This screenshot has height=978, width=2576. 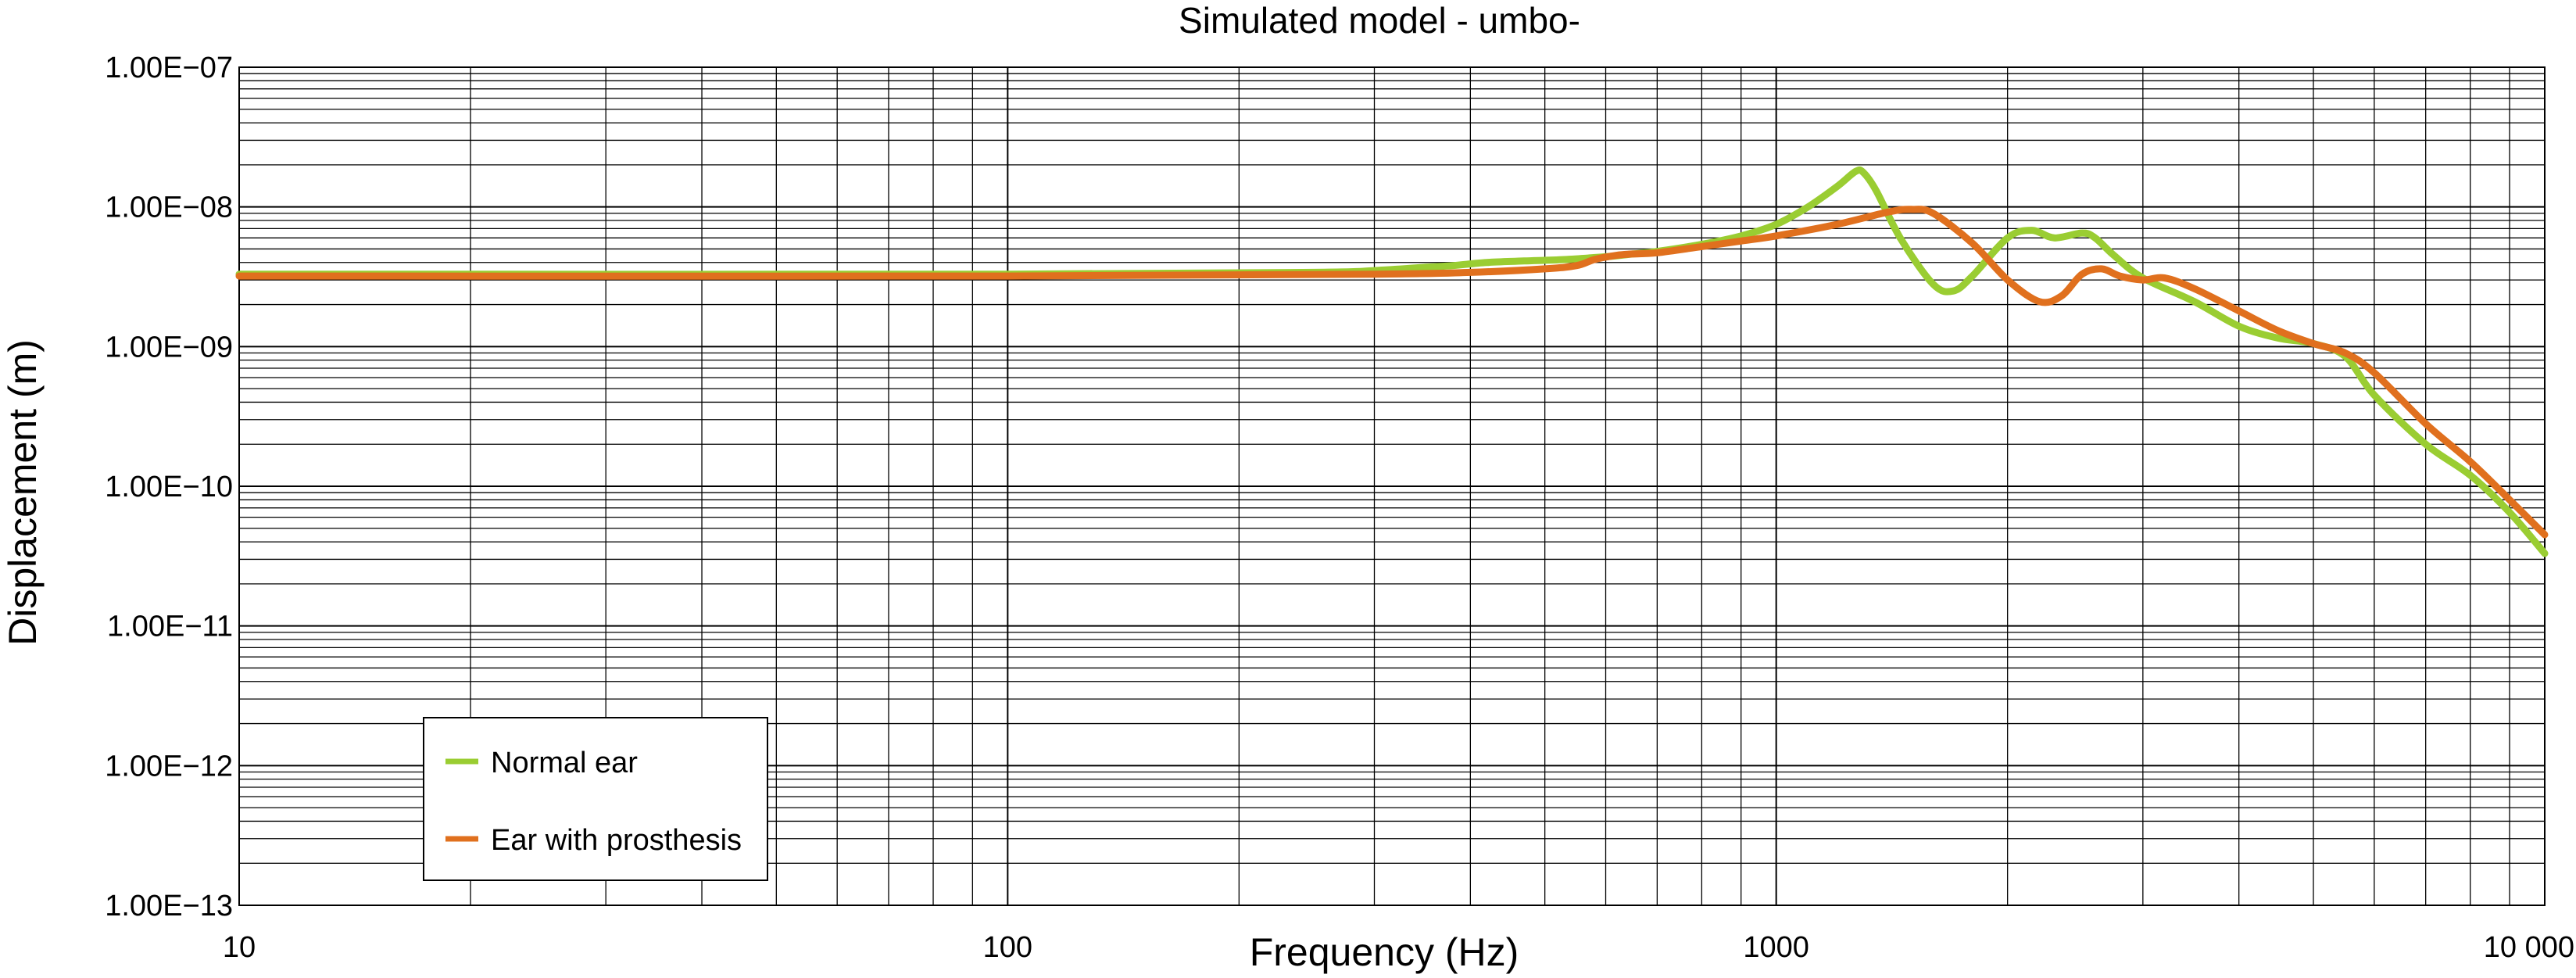 I want to click on y-tick-label: 1.00E−07, so click(x=169, y=68).